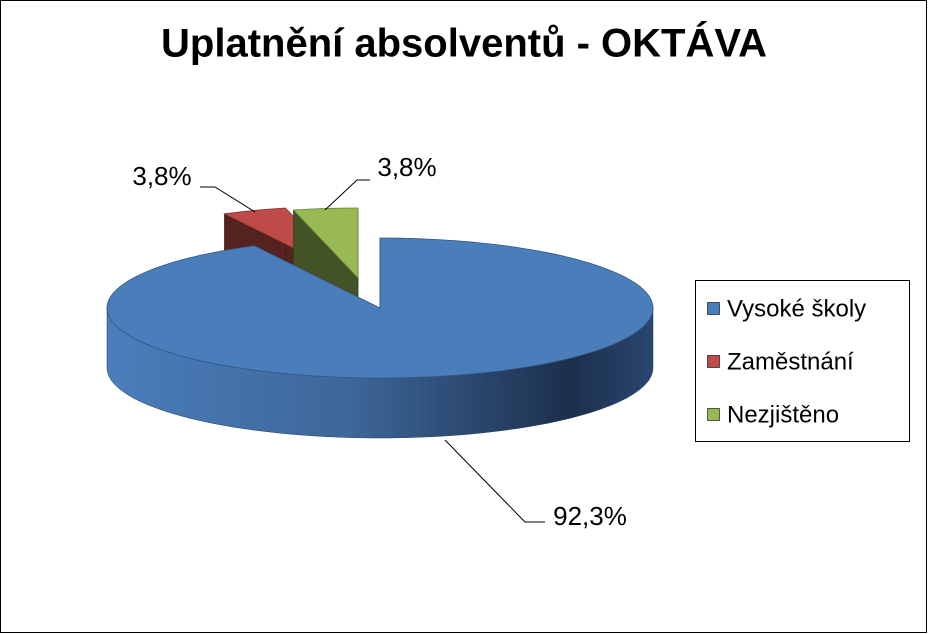 This screenshot has height=634, width=928. What do you see at coordinates (796, 308) in the screenshot?
I see `legend-label: Vysoké školy` at bounding box center [796, 308].